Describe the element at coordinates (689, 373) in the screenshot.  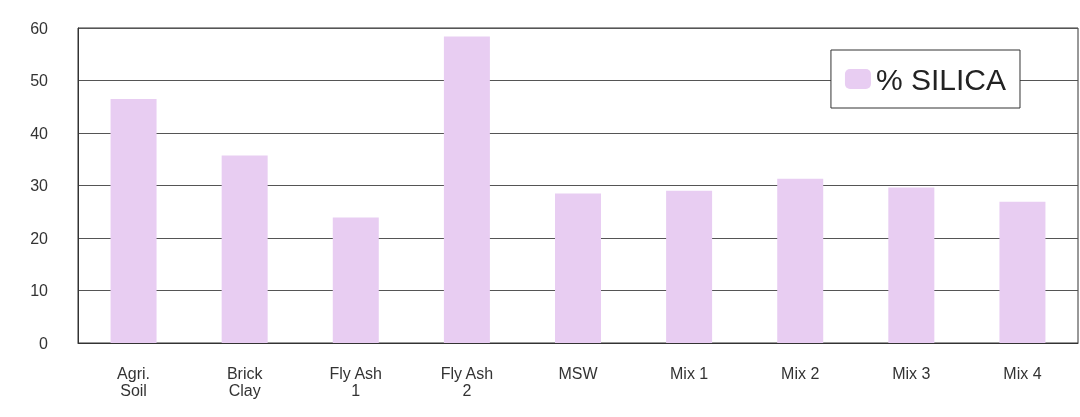
I see `x-tick-label: Mix 1` at that location.